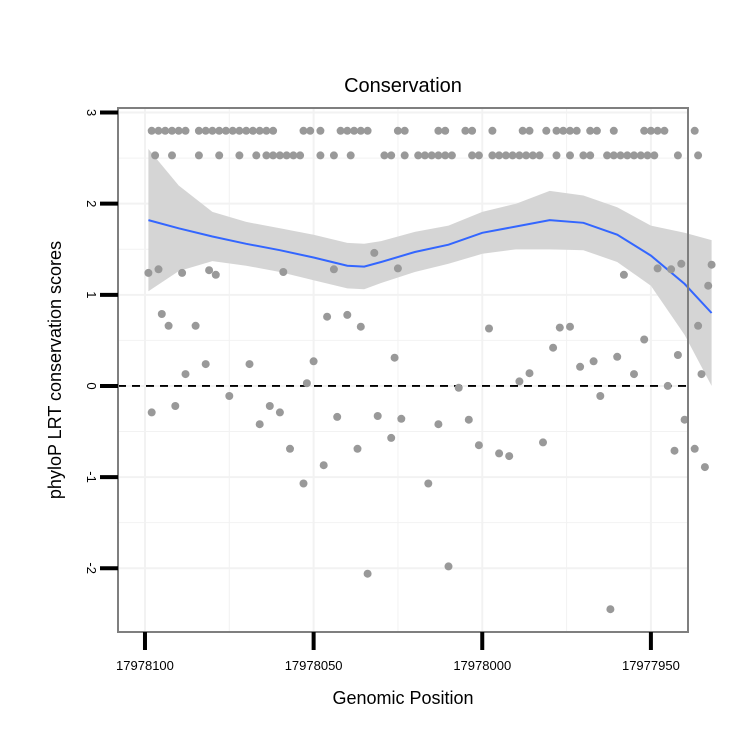 This screenshot has width=750, height=750. I want to click on y-tick-label: -2, so click(91, 568).